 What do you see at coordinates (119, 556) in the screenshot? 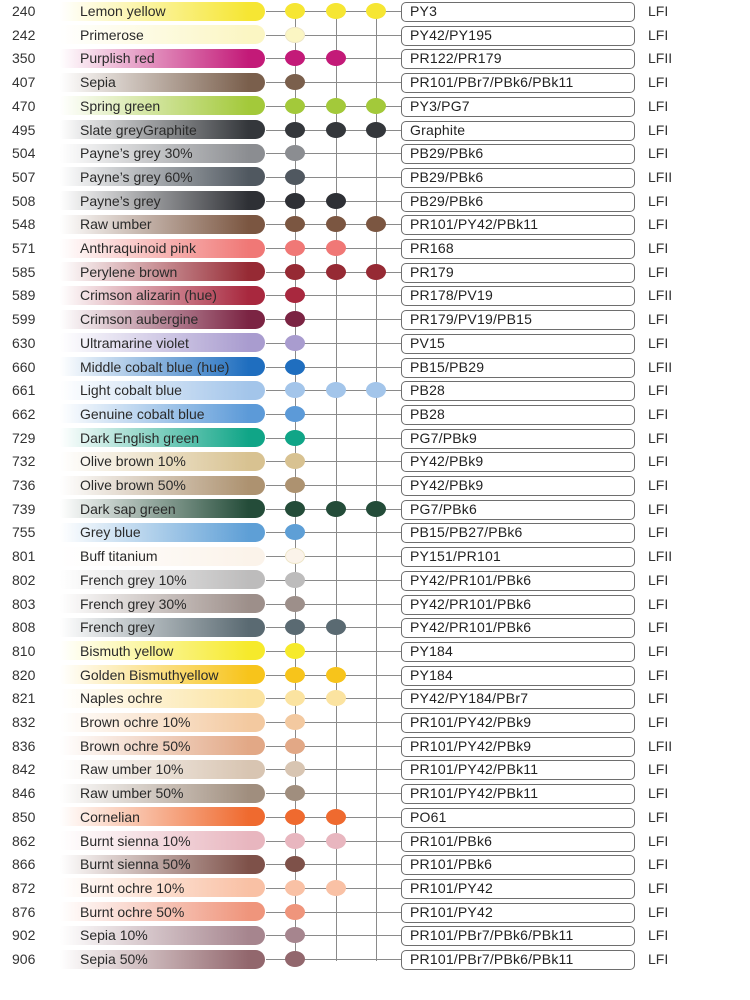
I see `color-name: Buff titanium` at bounding box center [119, 556].